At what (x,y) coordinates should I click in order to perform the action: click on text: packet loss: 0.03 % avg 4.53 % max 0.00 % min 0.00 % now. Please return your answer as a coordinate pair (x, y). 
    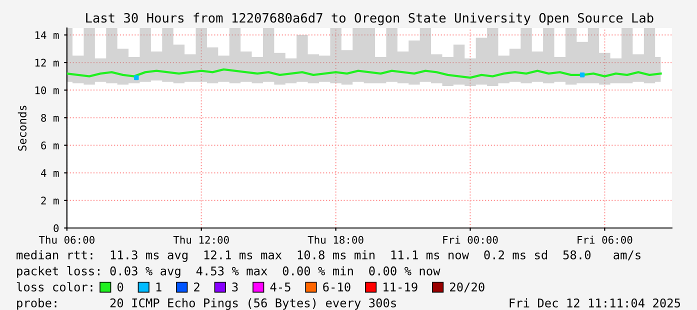
    Looking at the image, I should click on (228, 272).